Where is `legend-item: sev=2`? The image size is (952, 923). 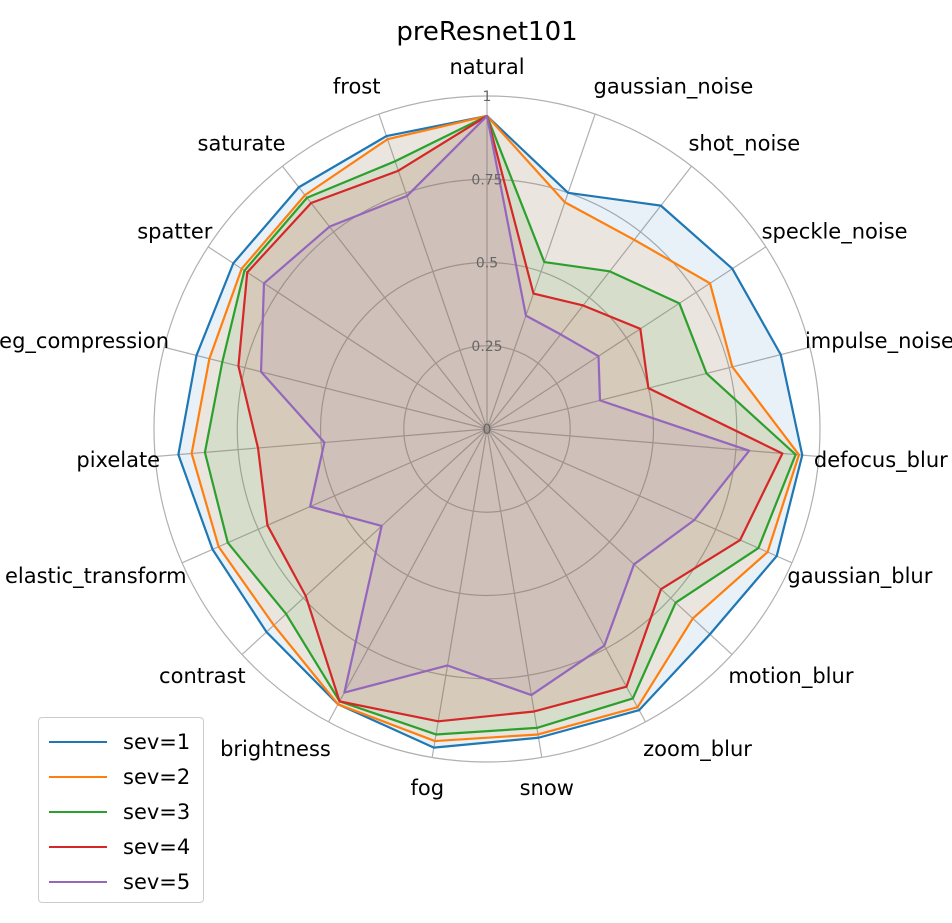 legend-item: sev=2 is located at coordinates (121, 776).